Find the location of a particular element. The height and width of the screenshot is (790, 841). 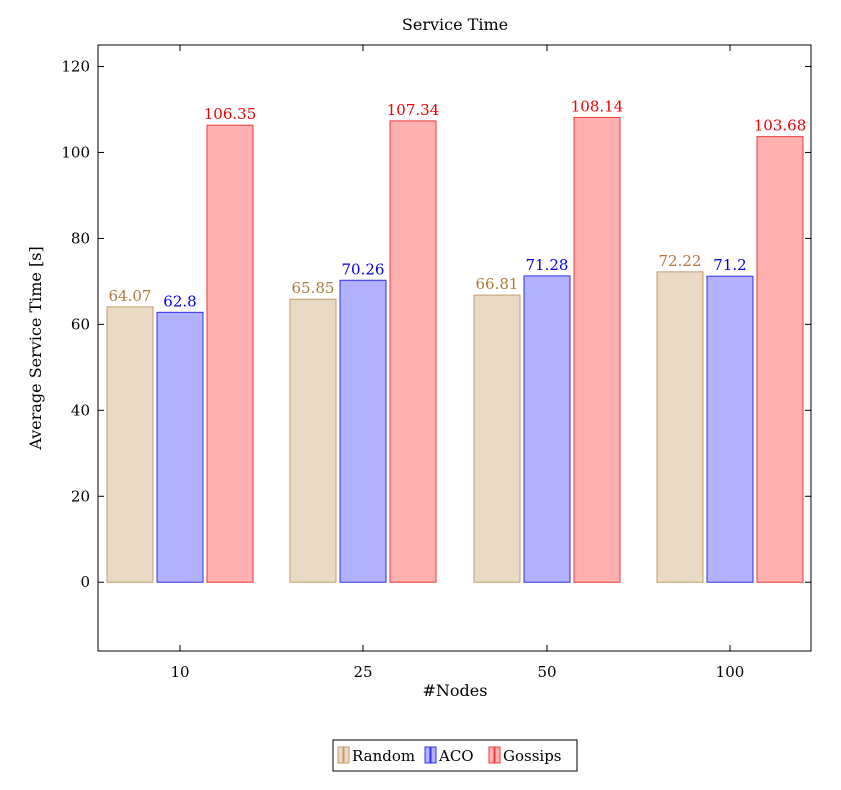

legend-label-aco: ACO is located at coordinates (456, 756).